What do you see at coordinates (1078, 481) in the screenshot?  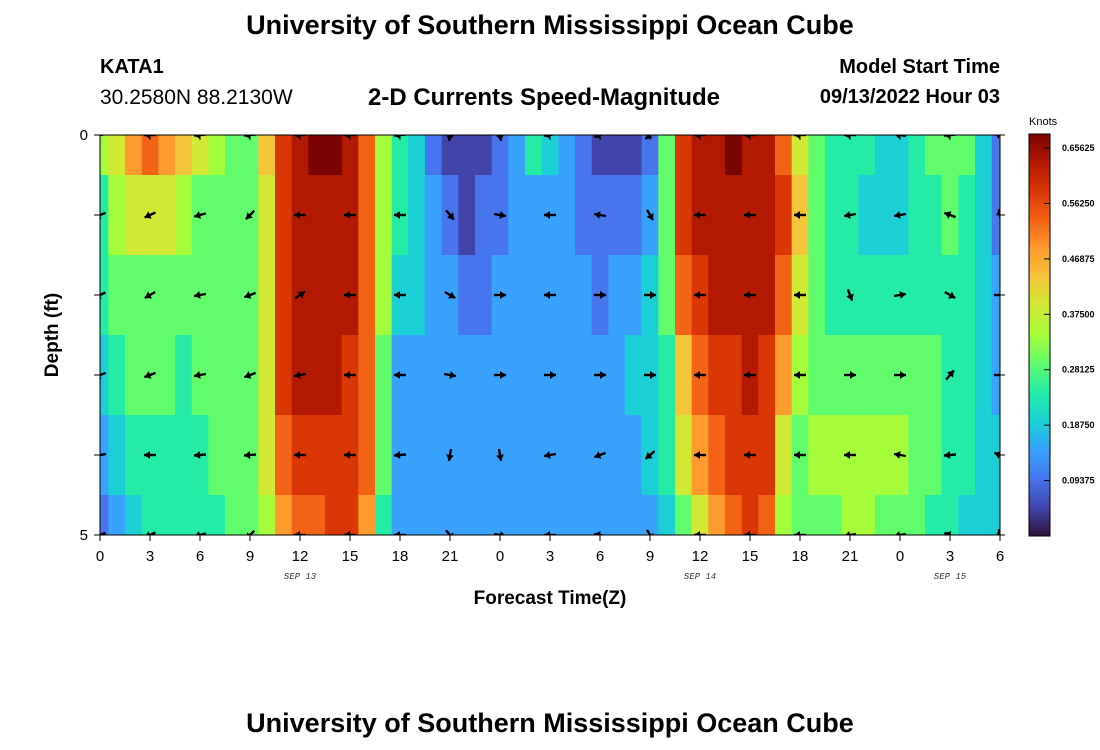 I see `colorbar-tick-label: 0.09375` at bounding box center [1078, 481].